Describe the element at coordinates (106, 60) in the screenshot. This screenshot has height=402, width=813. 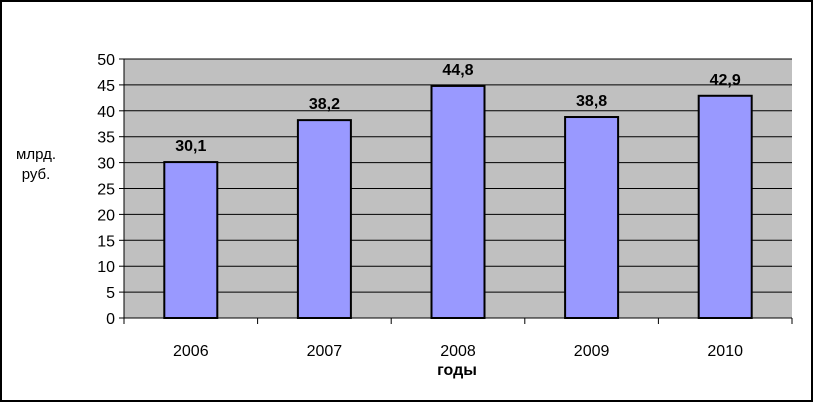
I see `y-tick-label: 50` at that location.